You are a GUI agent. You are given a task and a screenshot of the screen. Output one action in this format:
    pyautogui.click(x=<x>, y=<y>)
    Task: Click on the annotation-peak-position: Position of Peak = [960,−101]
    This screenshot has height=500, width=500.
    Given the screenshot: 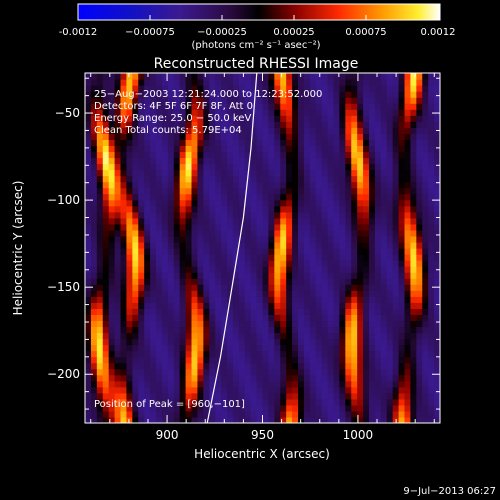 What is the action you would take?
    pyautogui.click(x=169, y=404)
    